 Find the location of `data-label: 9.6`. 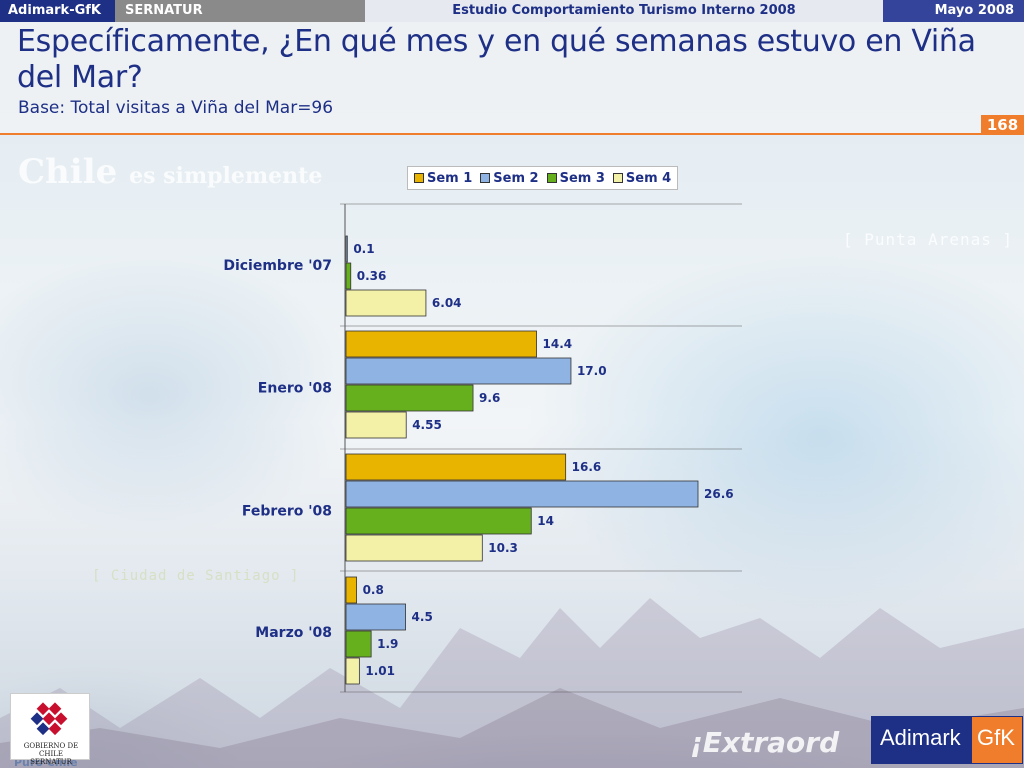

data-label: 9.6 is located at coordinates (489, 398).